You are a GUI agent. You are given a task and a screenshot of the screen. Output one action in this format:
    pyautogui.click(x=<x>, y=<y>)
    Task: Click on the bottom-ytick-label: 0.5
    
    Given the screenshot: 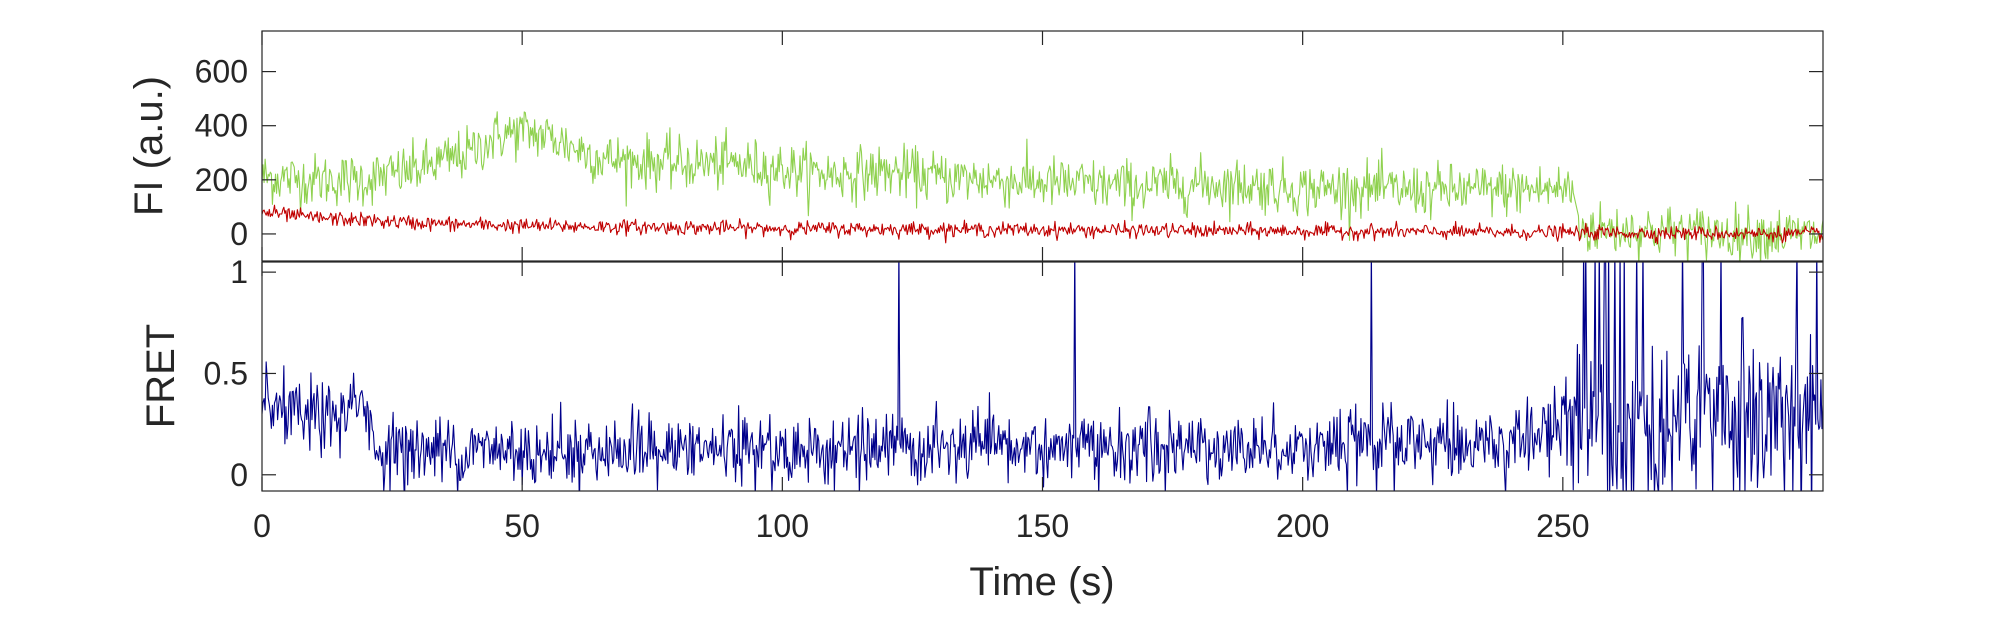 What is the action you would take?
    pyautogui.click(x=226, y=373)
    